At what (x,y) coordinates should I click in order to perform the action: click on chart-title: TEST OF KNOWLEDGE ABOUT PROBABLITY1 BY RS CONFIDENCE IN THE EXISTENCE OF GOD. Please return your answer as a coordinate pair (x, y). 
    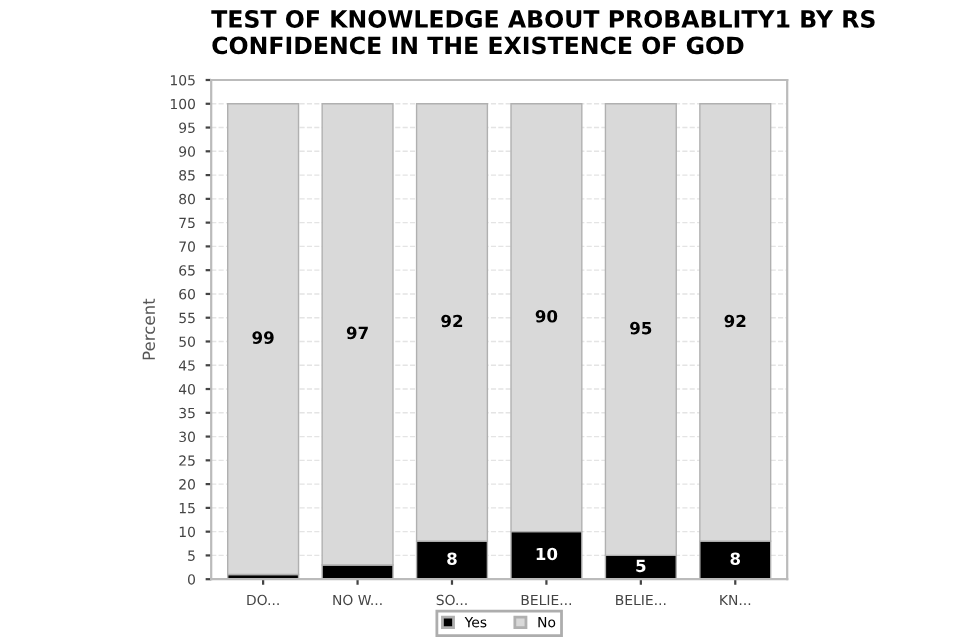
    Looking at the image, I should click on (543, 32).